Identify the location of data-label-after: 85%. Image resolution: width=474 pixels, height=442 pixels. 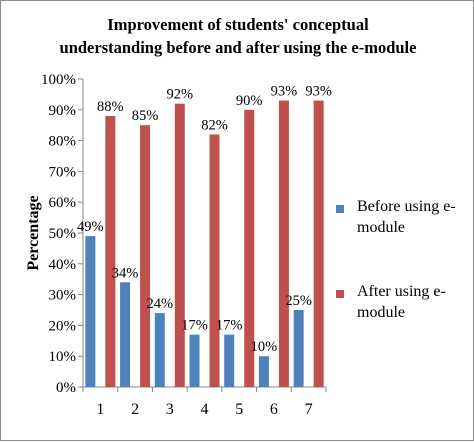
(145, 116).